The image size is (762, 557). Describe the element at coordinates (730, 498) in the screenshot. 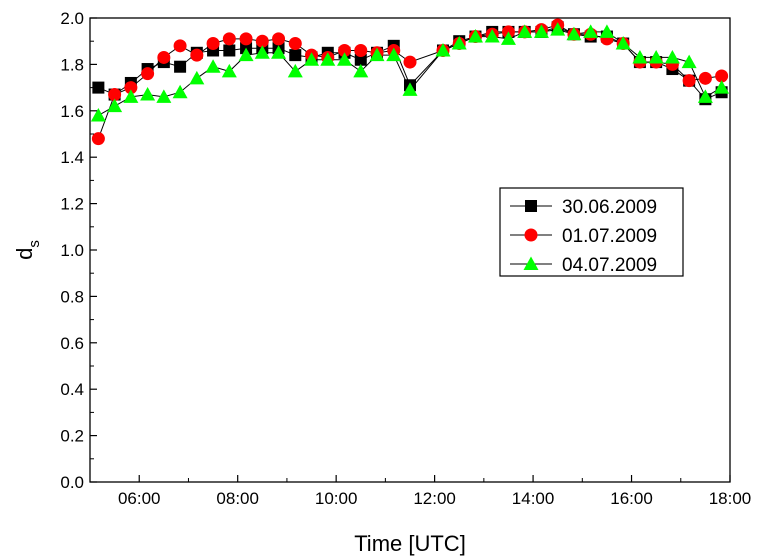

I see `x-tick-label: 18:00` at that location.